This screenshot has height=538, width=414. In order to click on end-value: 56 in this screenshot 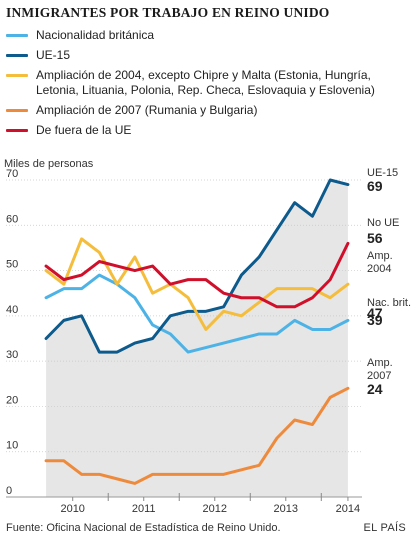, I will do `click(375, 238)`.